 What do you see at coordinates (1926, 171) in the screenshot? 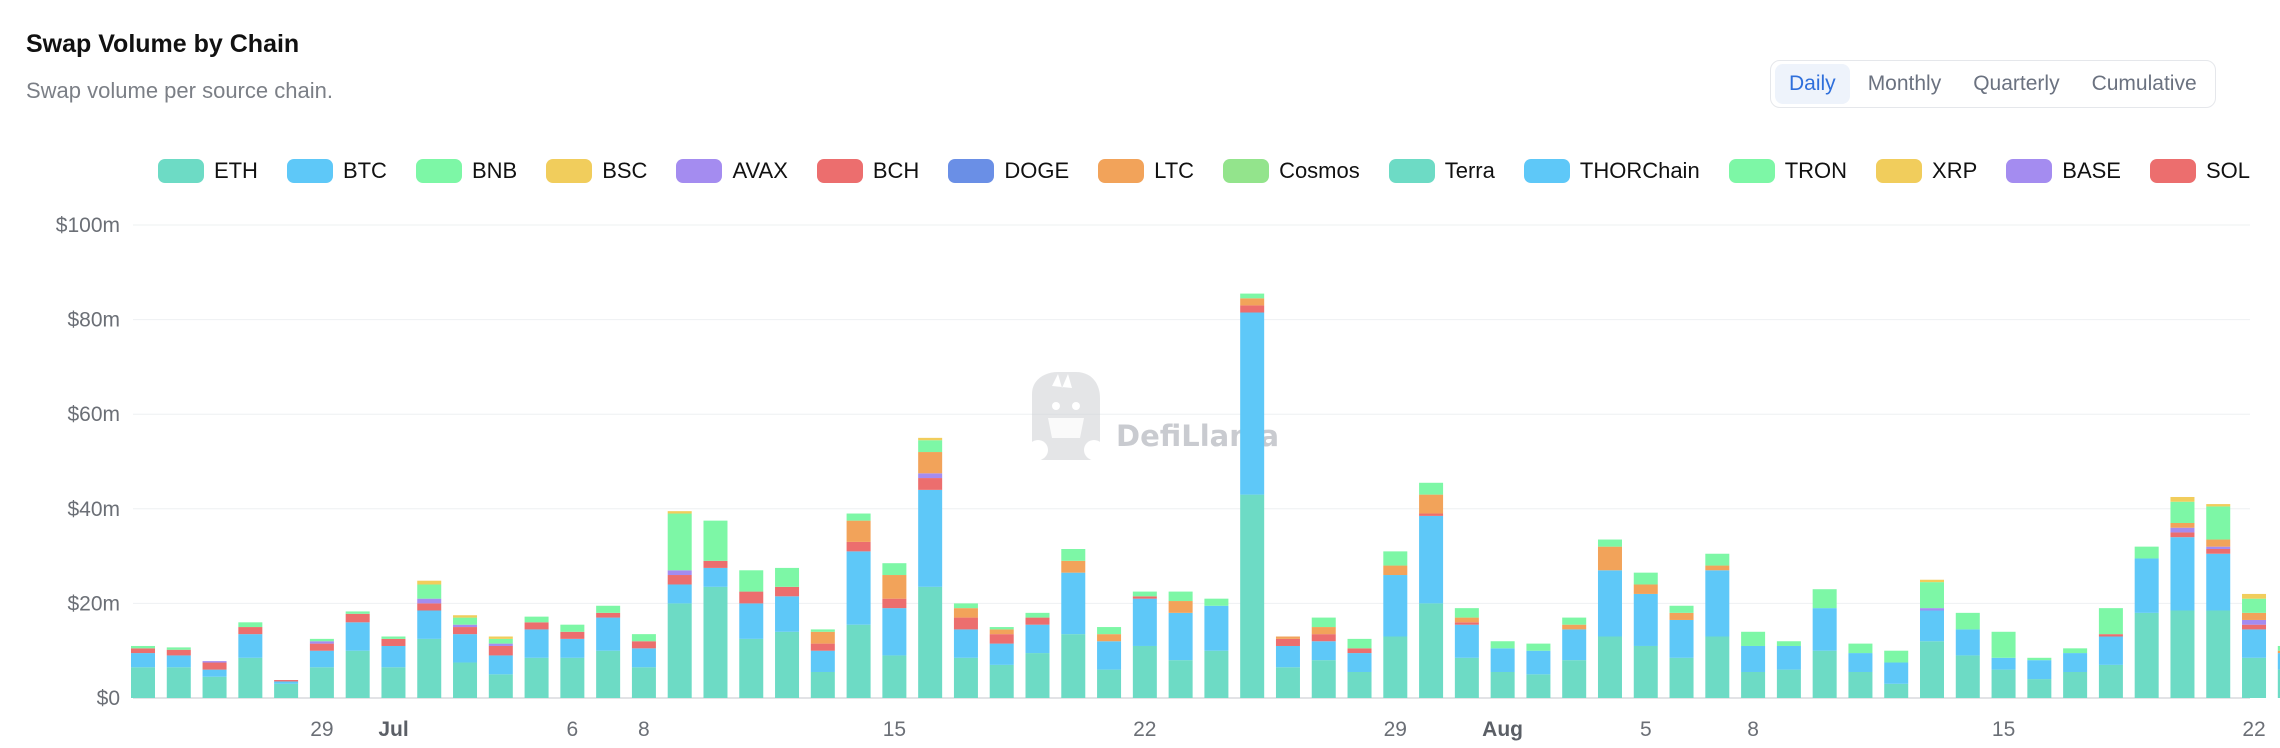
I see `legend-item-xrp: XRP` at bounding box center [1926, 171].